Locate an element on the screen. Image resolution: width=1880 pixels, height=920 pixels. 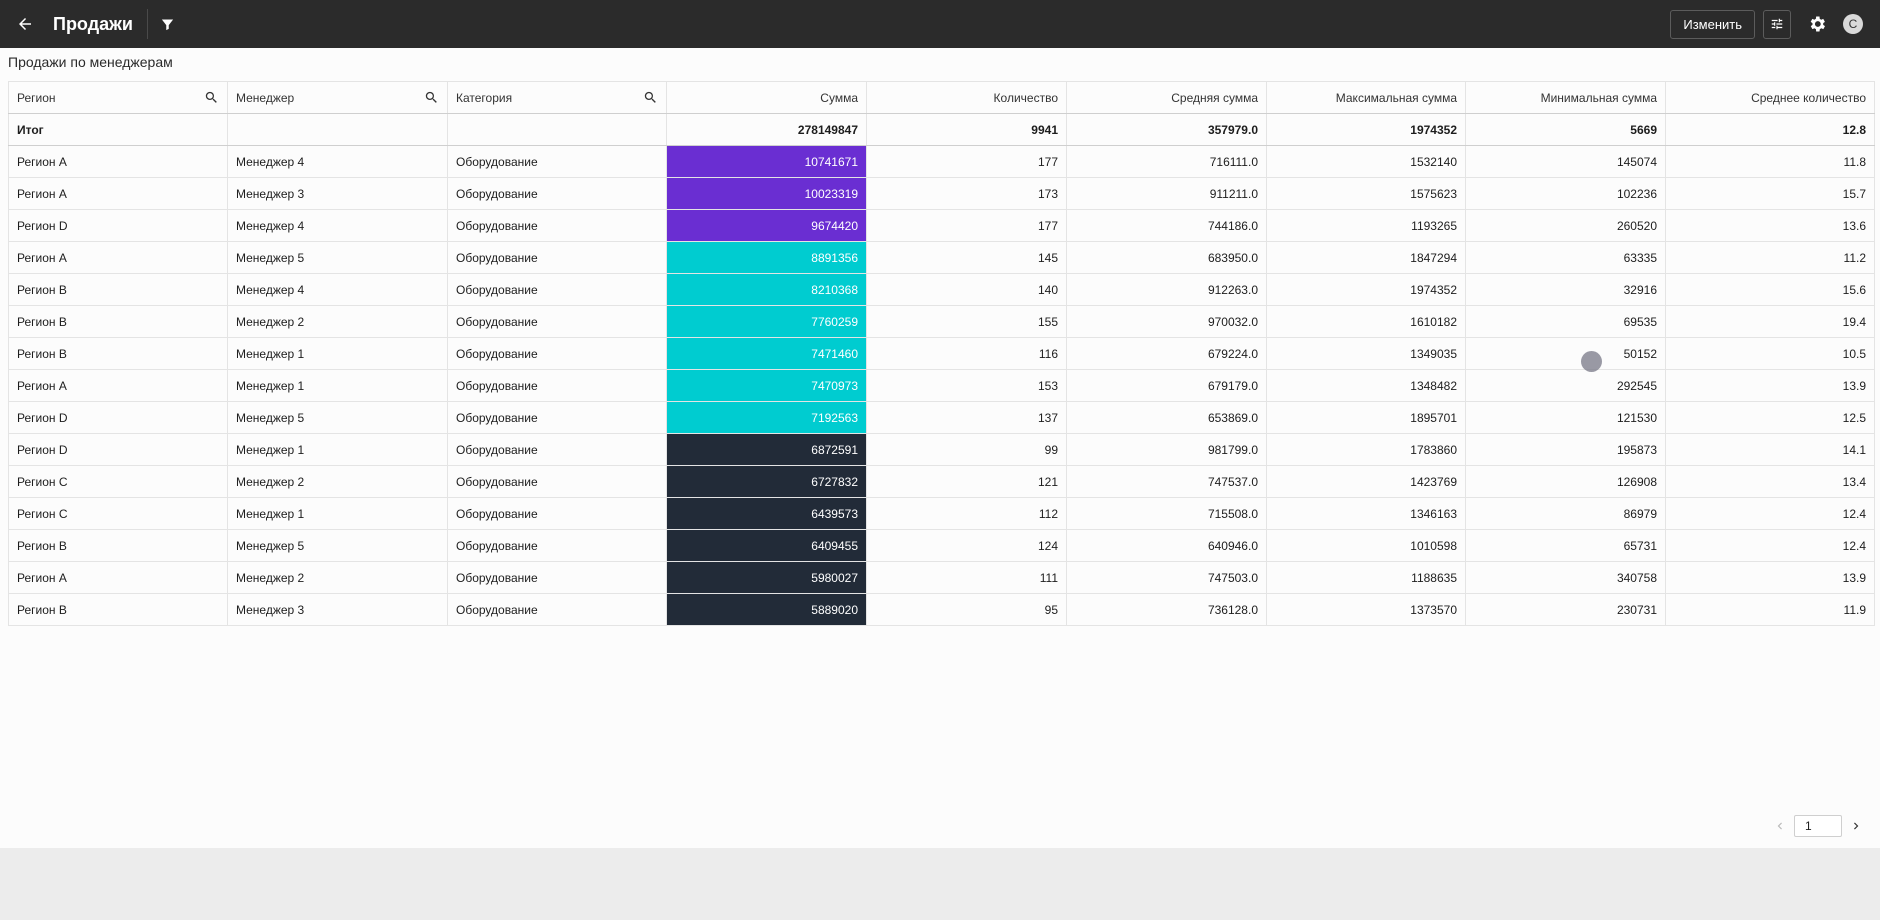
chevron-right-icon is located at coordinates (1856, 826).